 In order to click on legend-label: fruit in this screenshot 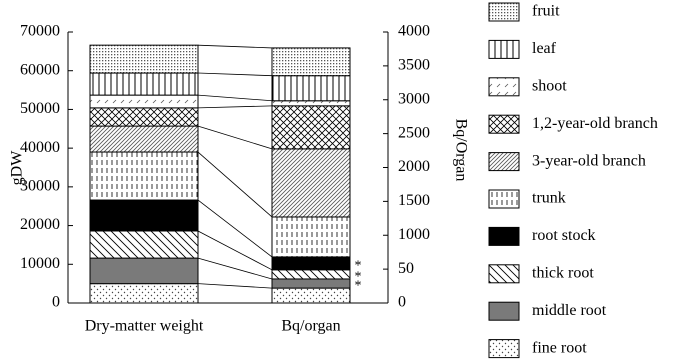, I will do `click(546, 11)`.